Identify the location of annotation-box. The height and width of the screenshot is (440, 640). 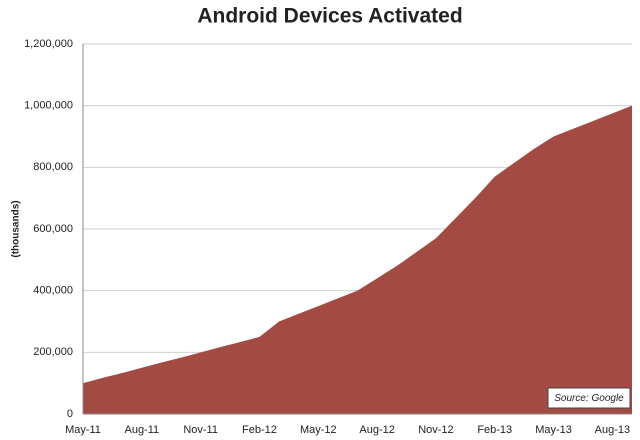
(589, 398).